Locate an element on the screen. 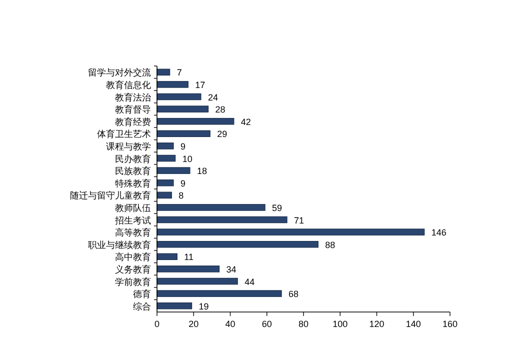 Image resolution: width=530 pixels, height=354 pixels. data-label: 19 is located at coordinates (203, 306).